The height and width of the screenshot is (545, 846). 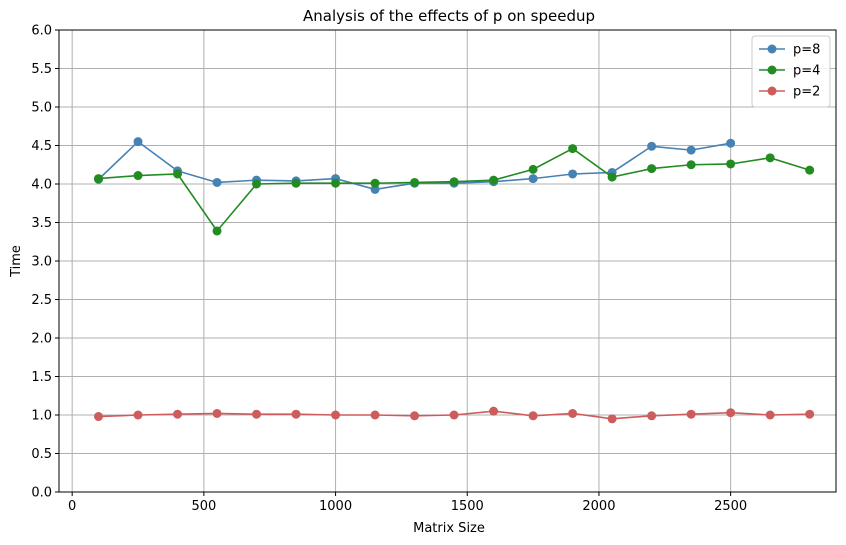 What do you see at coordinates (449, 16) in the screenshot?
I see `chart-title: Analysis of the effects of p on speedup` at bounding box center [449, 16].